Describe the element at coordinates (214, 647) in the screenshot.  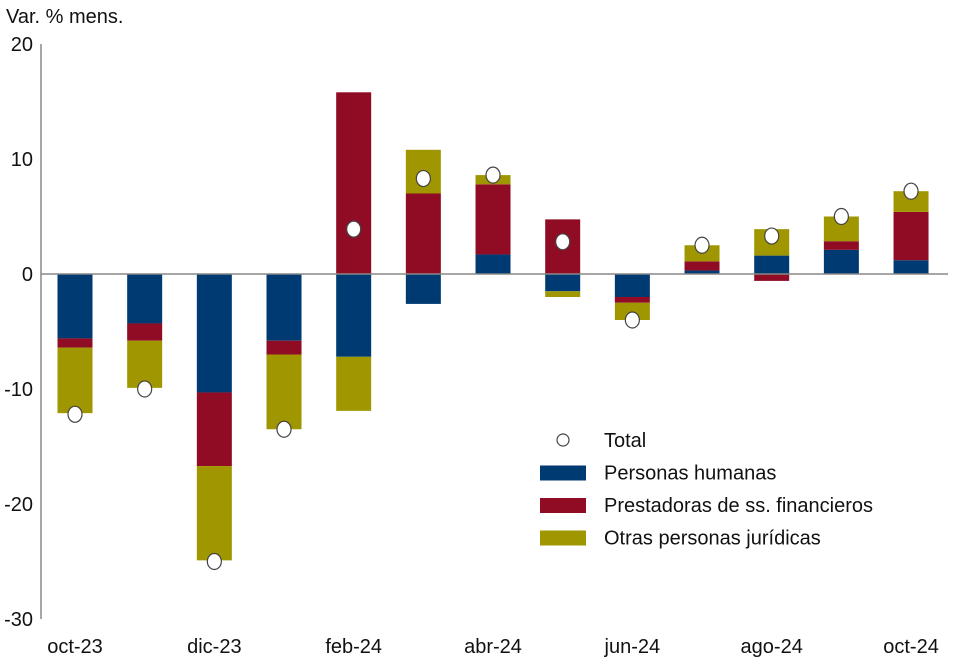
I see `x-tick-label: dic-23` at that location.